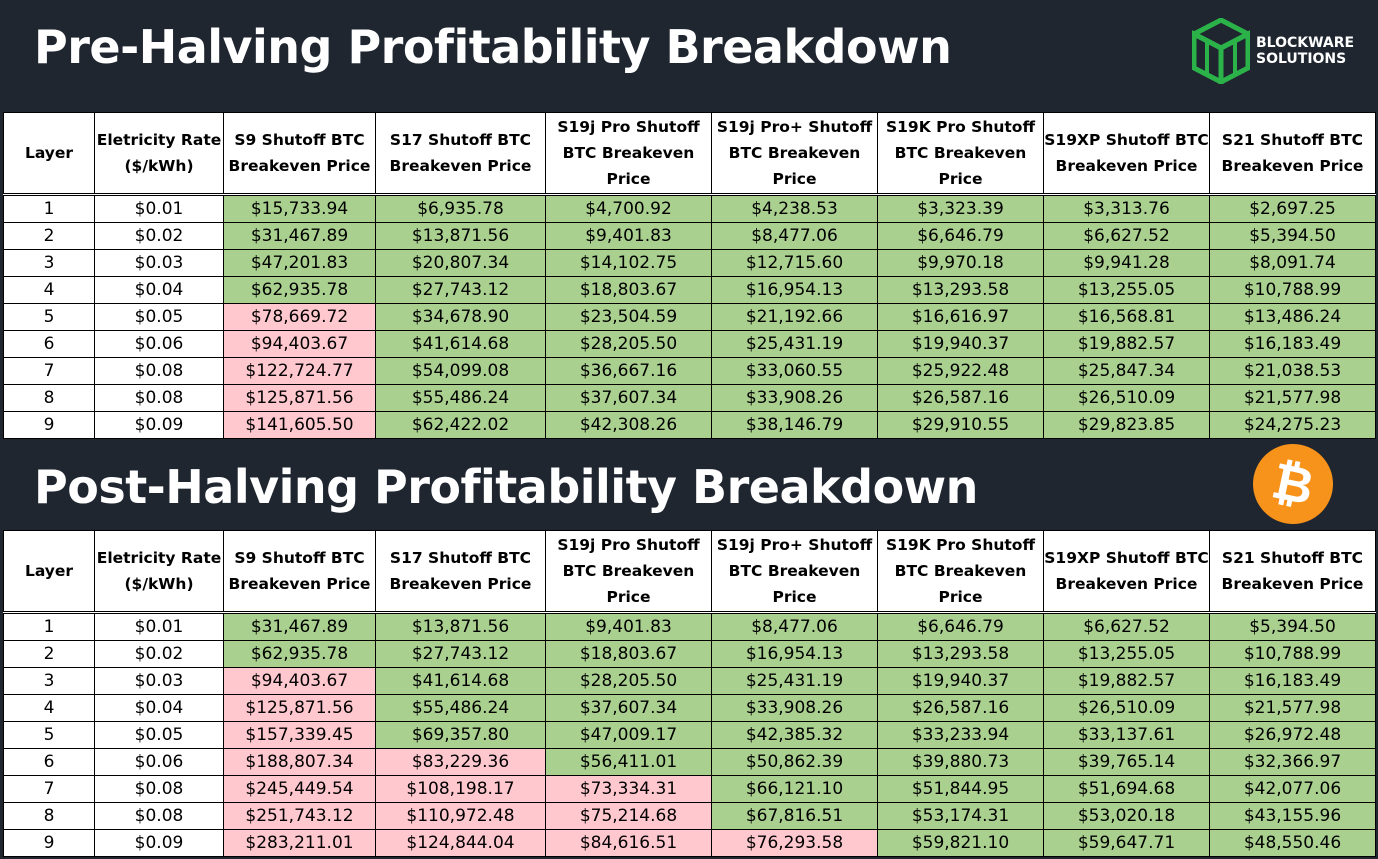 The image size is (1378, 859). Describe the element at coordinates (794, 572) in the screenshot. I see `column-header: S19j Pro+ Shutoff BTC Breakeven Price` at that location.